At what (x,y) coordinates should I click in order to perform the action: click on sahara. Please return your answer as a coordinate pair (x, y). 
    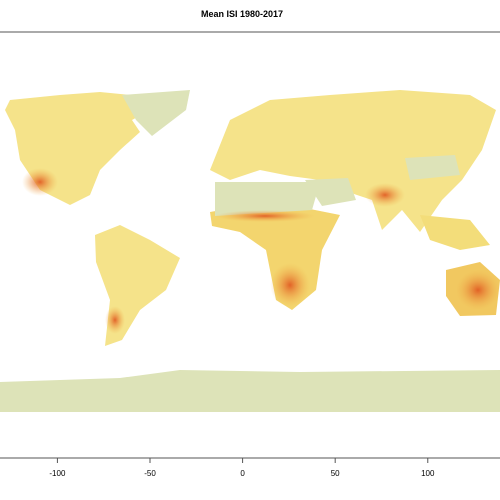
    Looking at the image, I should click on (267, 199).